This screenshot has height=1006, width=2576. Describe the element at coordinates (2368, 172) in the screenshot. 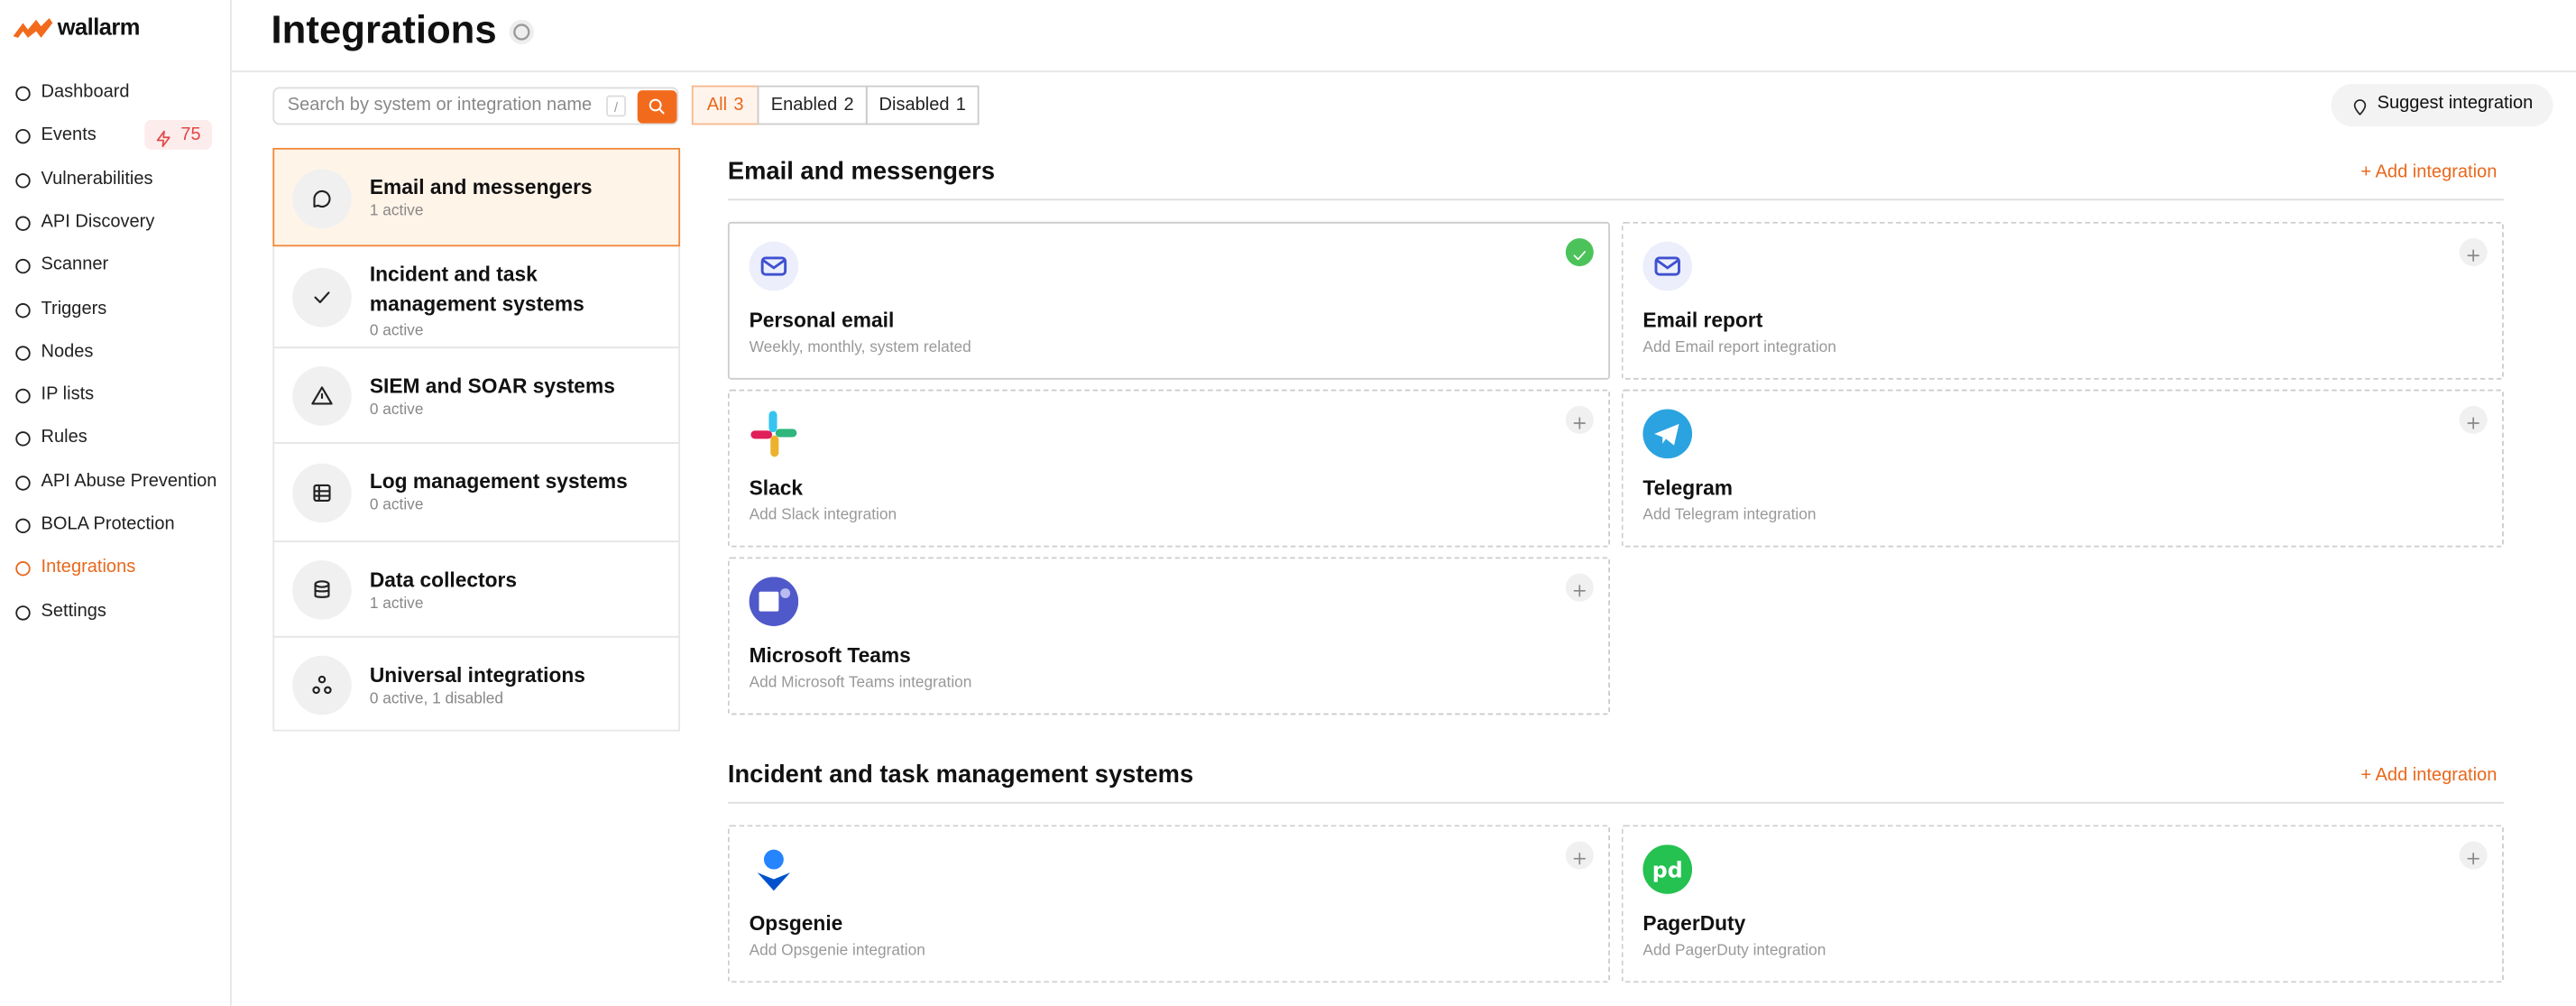

I see `plus: +` at that location.